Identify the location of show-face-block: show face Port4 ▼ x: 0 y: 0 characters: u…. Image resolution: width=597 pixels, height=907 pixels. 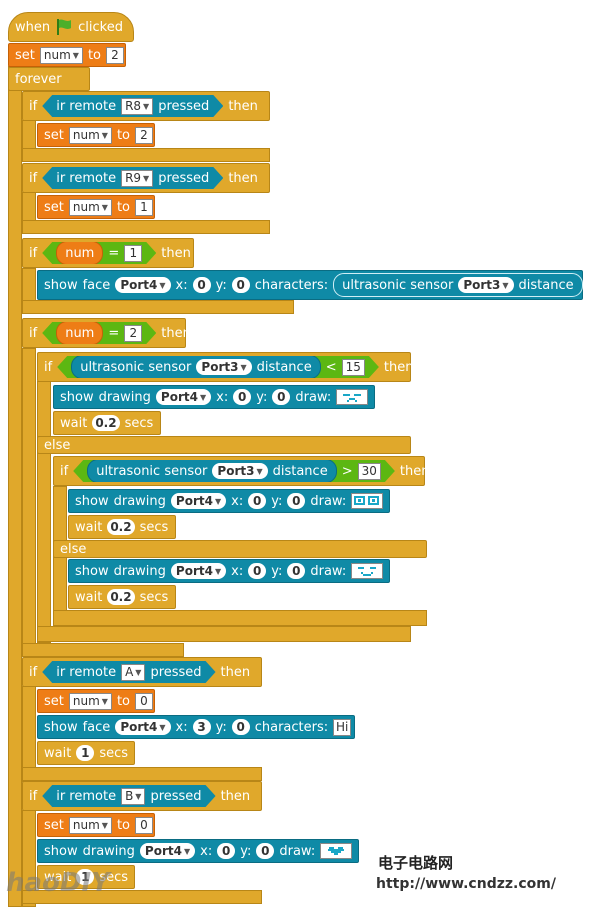
(310, 285).